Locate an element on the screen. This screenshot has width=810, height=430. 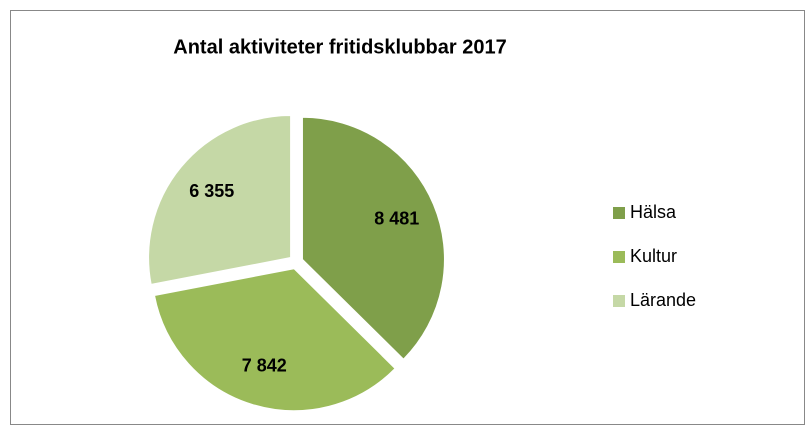
legend-label: Lärande is located at coordinates (663, 300).